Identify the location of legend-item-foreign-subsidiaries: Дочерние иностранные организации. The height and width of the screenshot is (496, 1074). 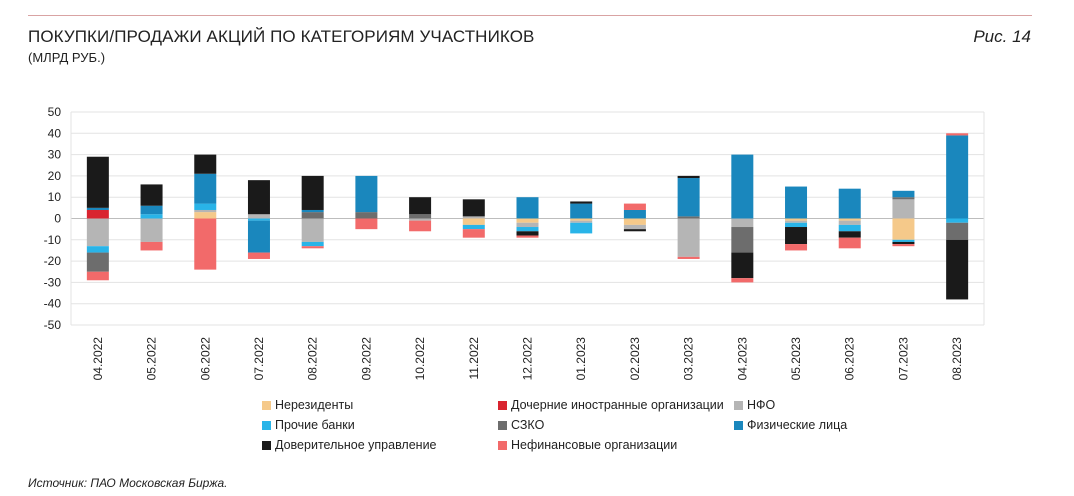
(611, 405).